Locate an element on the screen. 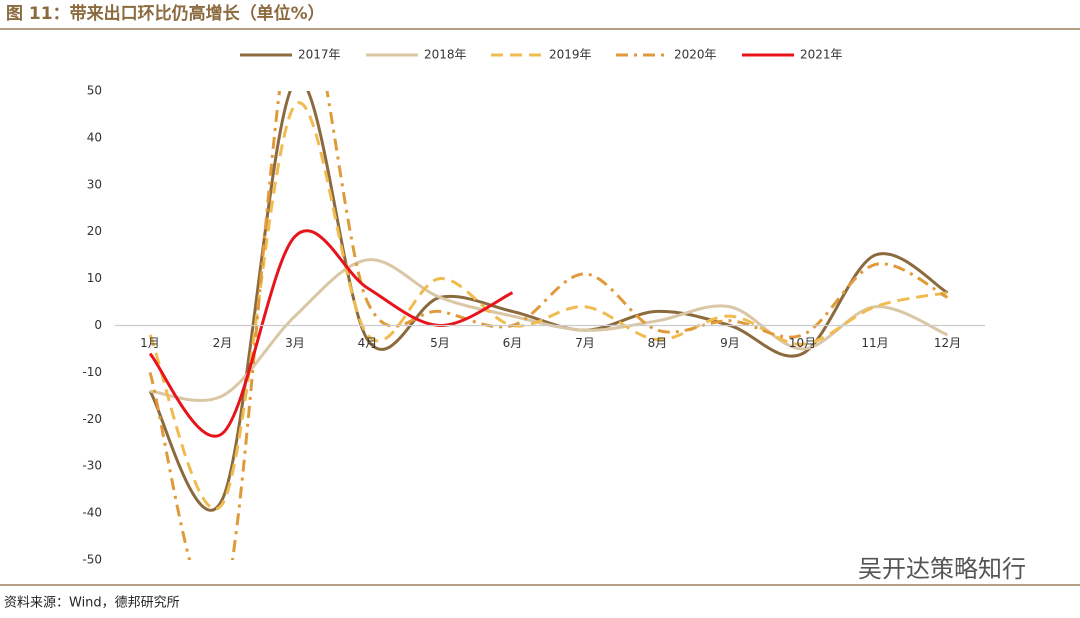  legend-label: 2021年 is located at coordinates (821, 55).